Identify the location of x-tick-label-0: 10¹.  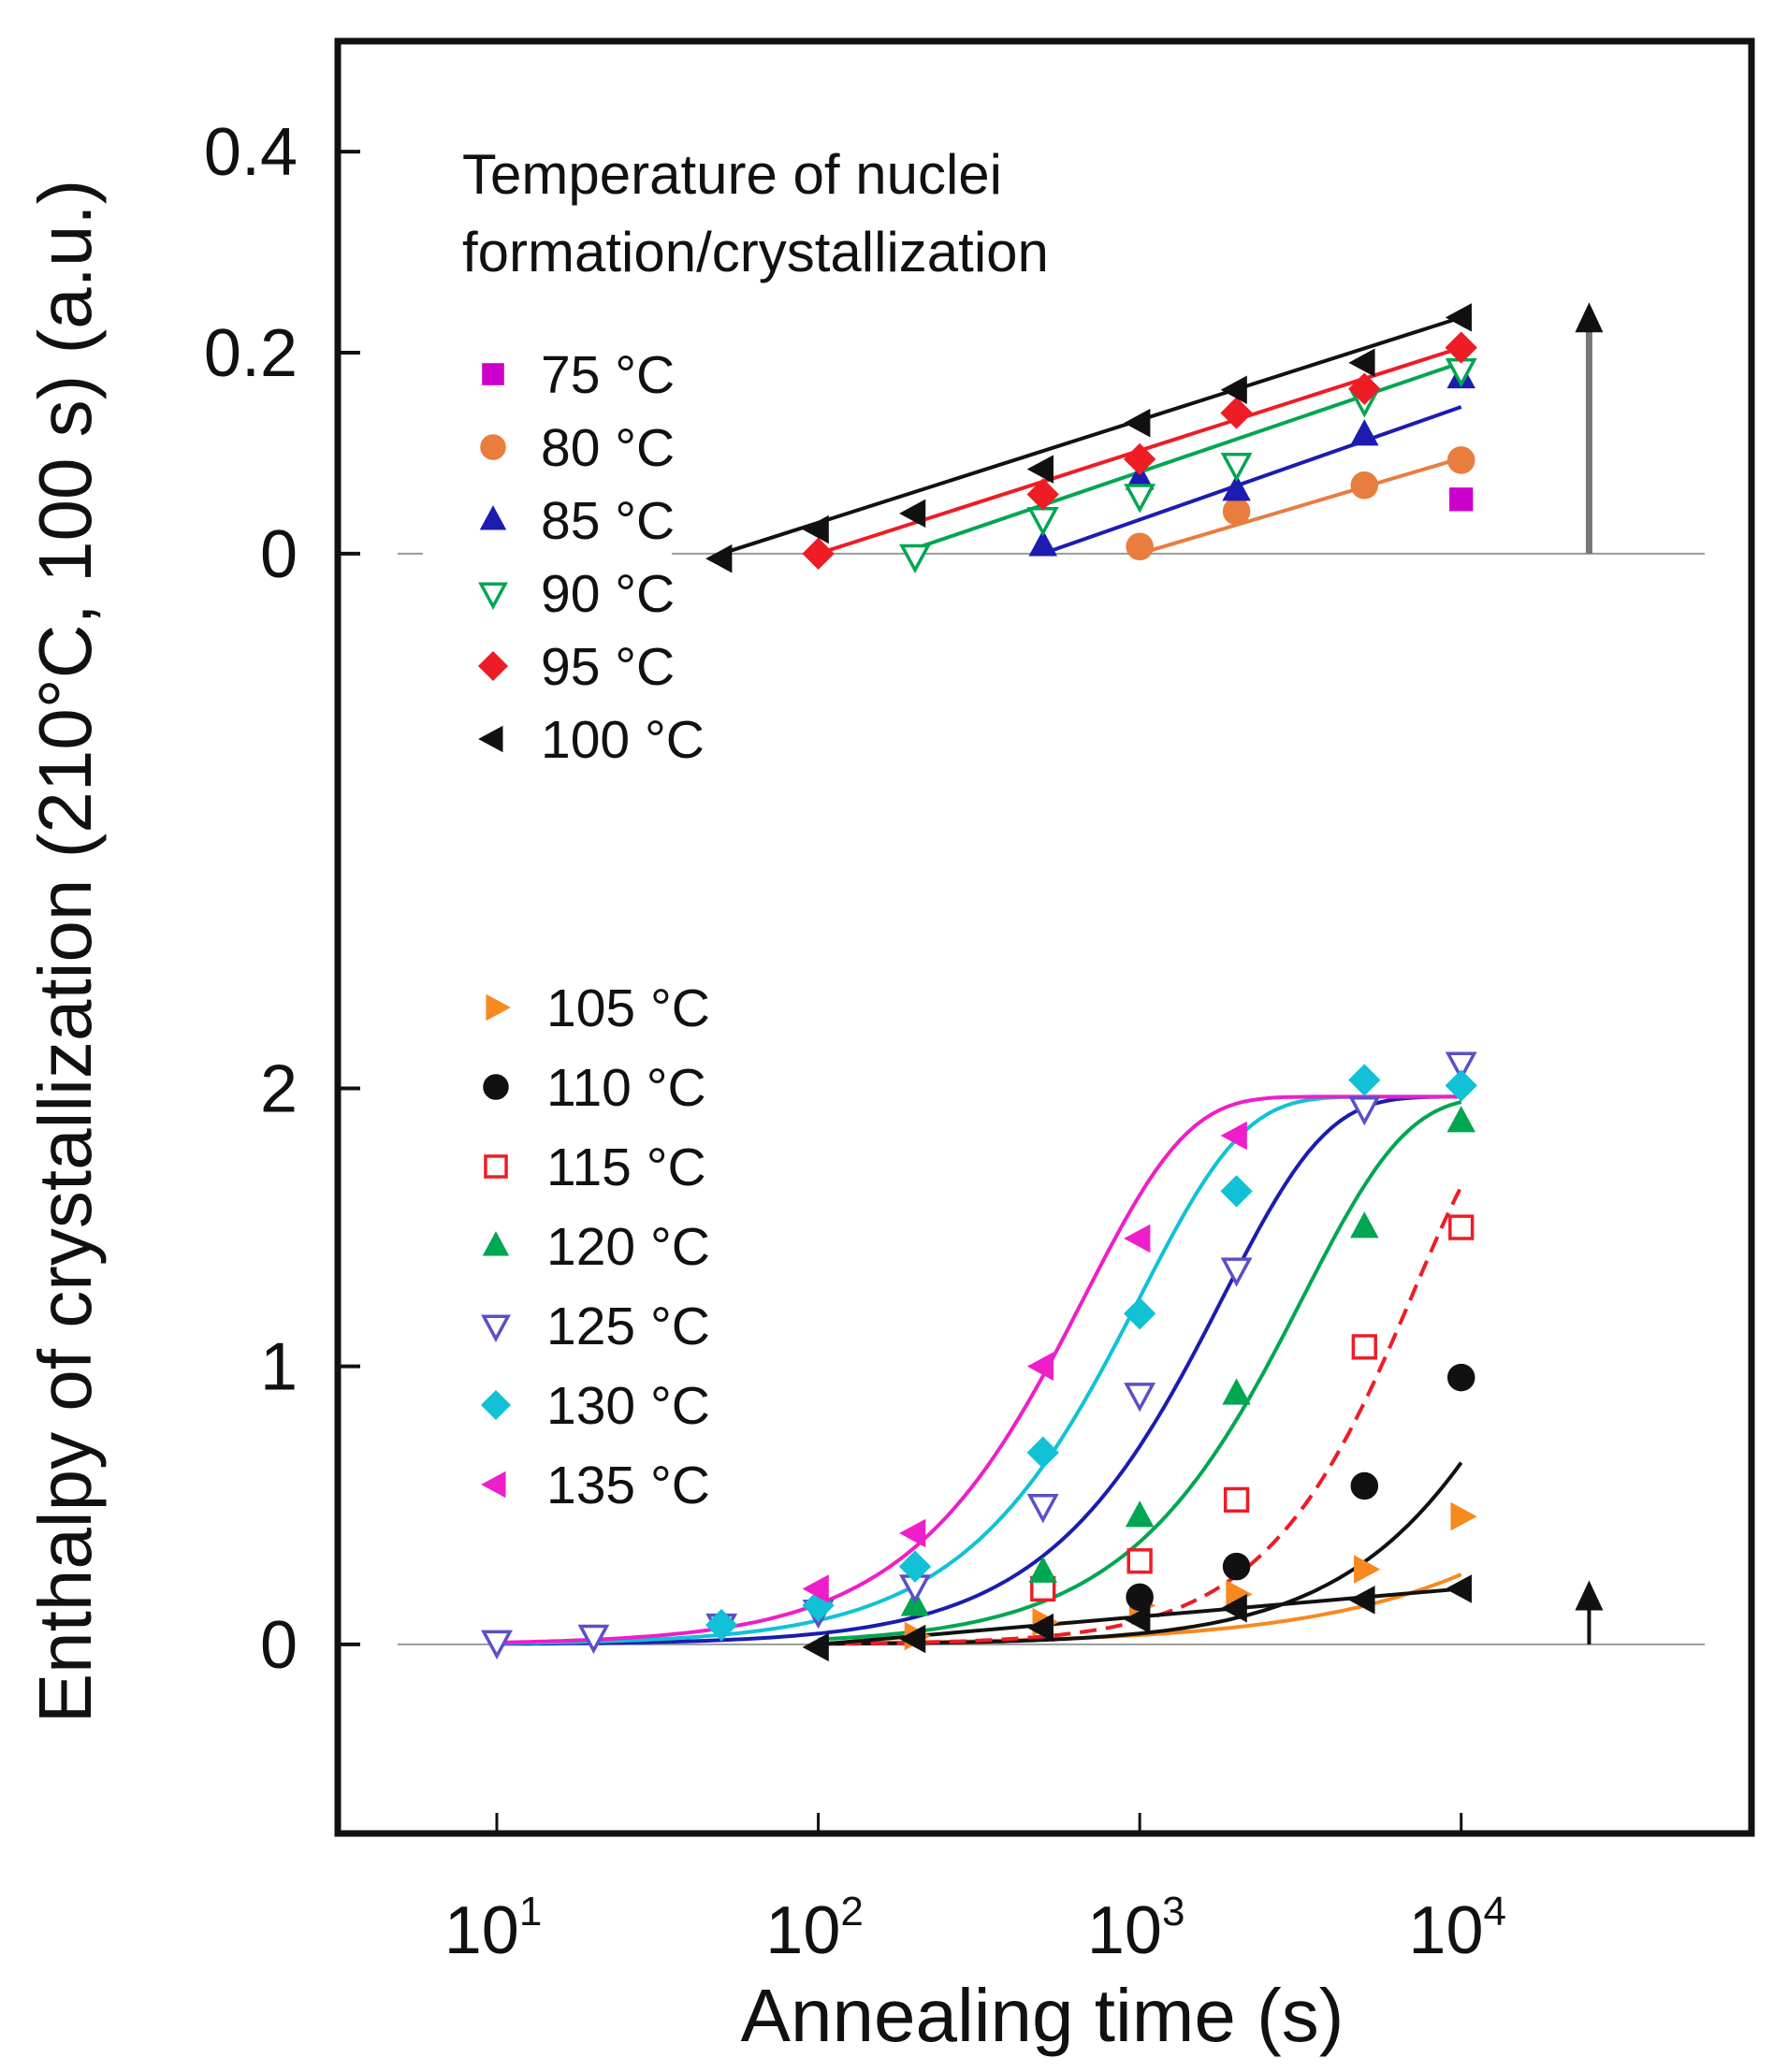
(493, 1928).